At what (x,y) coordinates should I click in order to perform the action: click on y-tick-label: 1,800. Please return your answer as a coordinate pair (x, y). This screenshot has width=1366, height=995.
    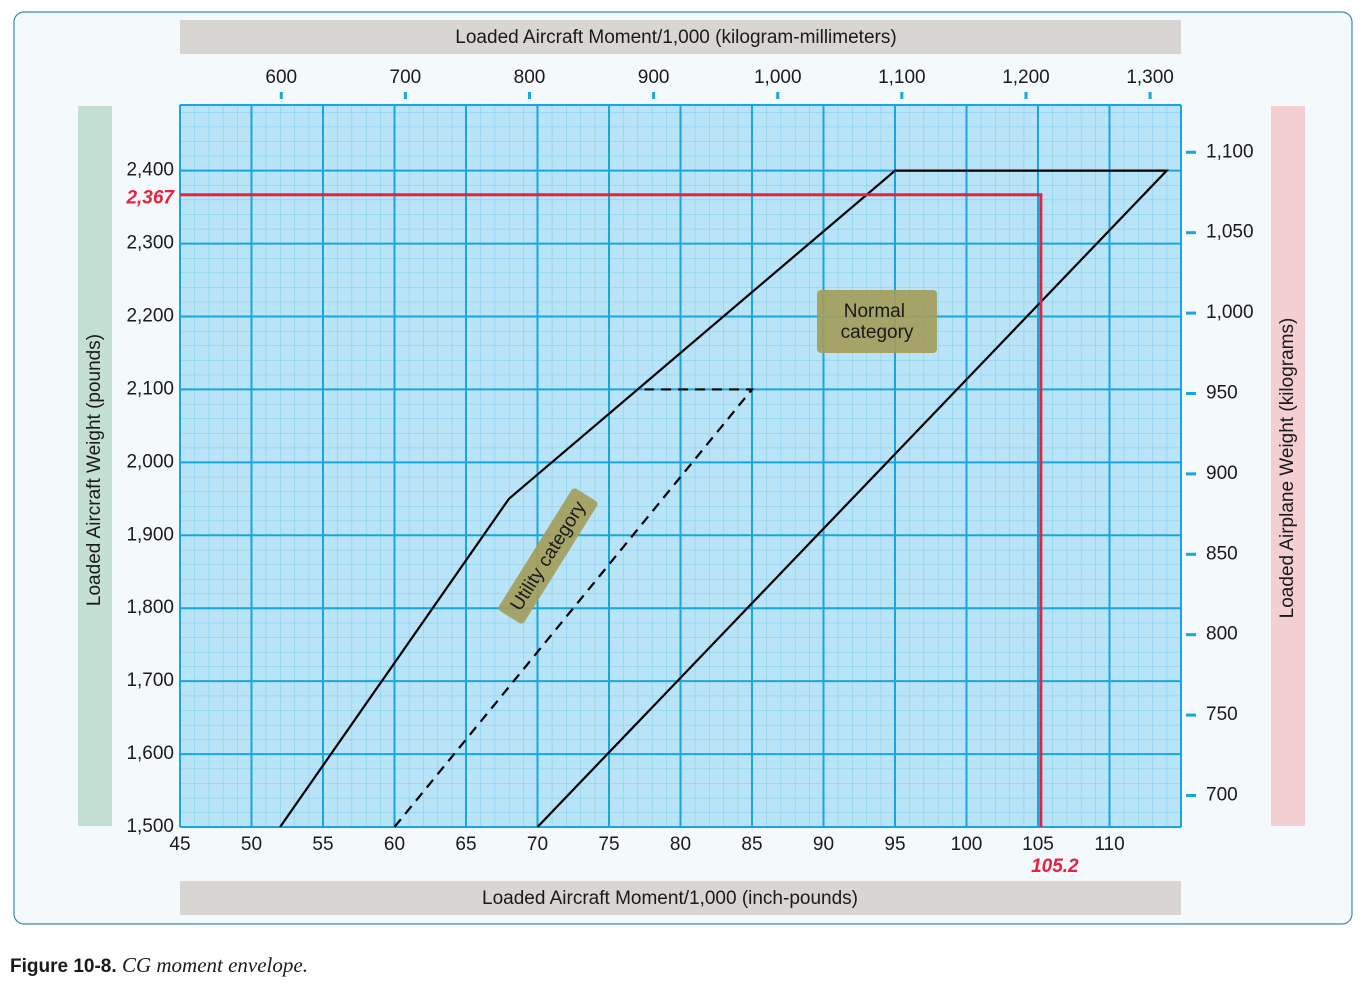
    Looking at the image, I should click on (150, 607).